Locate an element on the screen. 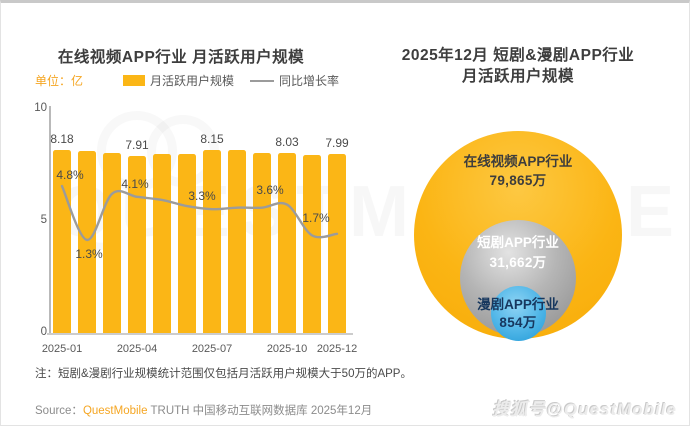 Image resolution: width=690 pixels, height=426 pixels. bar-value-label: 8.15 is located at coordinates (212, 139).